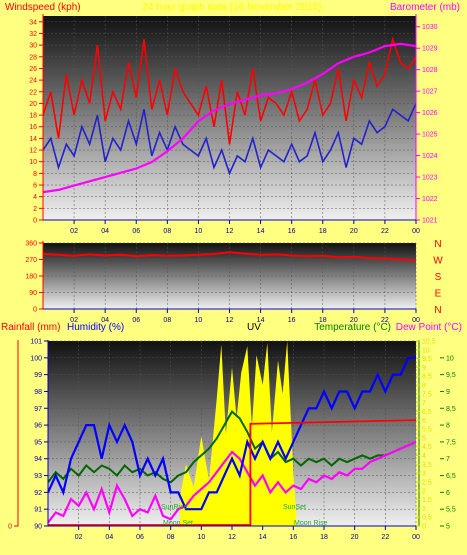 This screenshot has height=555, width=467. Describe the element at coordinates (427, 500) in the screenshot. I see `y-tick-label: 1,5` at that location.